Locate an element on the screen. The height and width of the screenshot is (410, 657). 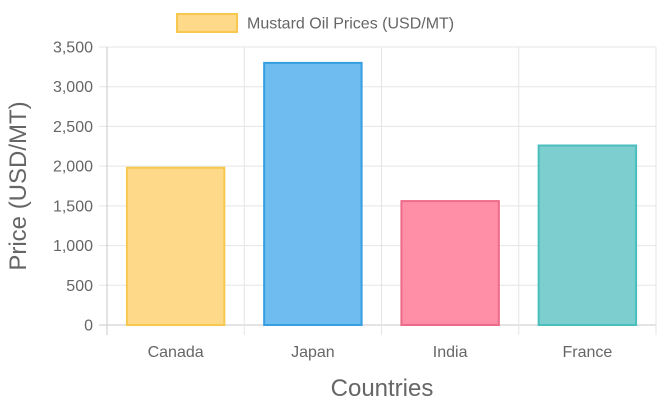
legend: Mustard Oil Prices (USD/MT) is located at coordinates (315, 23).